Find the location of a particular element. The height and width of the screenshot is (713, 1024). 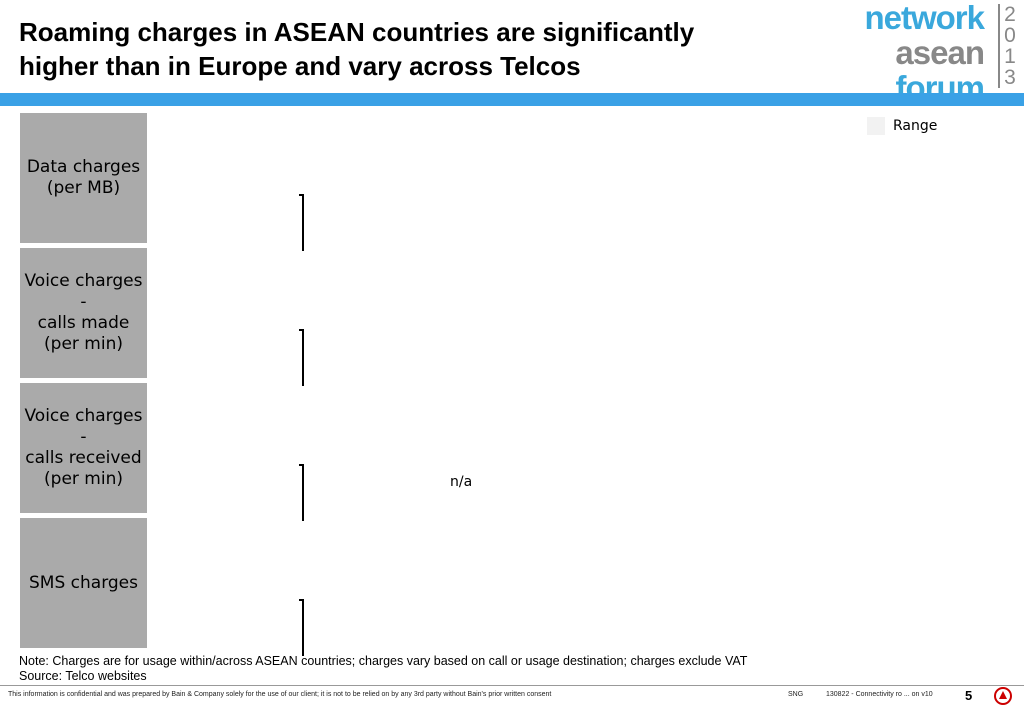

year-digit: 0 is located at coordinates (1010, 35).